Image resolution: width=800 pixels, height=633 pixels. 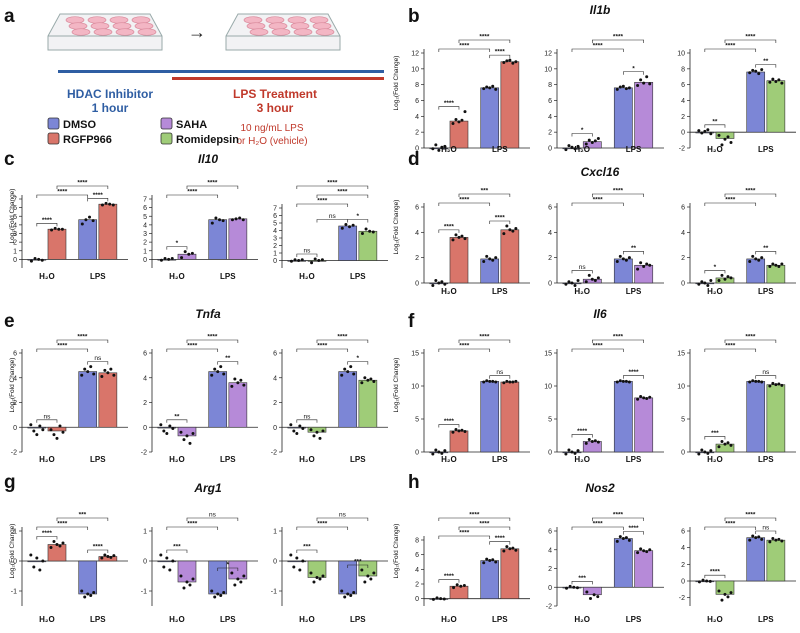 What do you see at coordinates (582, 130) in the screenshot?
I see `significance-label: *` at bounding box center [582, 130].